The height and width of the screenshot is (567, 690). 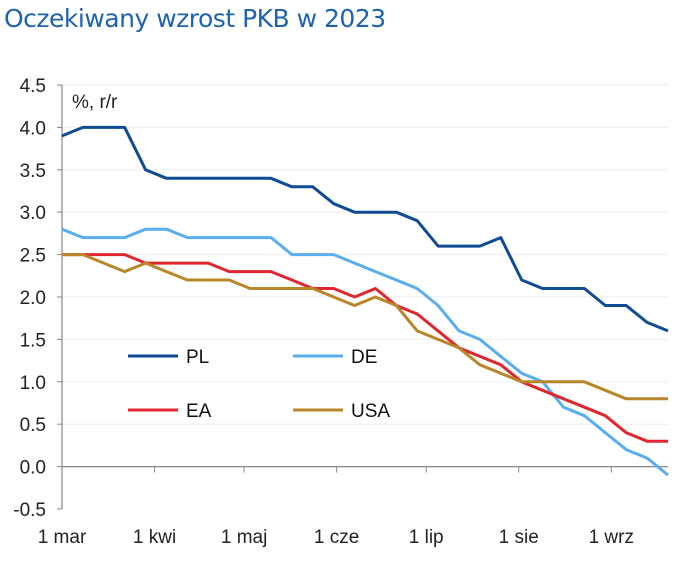 What do you see at coordinates (33, 256) in the screenshot?
I see `y-tick-label: 2.5` at bounding box center [33, 256].